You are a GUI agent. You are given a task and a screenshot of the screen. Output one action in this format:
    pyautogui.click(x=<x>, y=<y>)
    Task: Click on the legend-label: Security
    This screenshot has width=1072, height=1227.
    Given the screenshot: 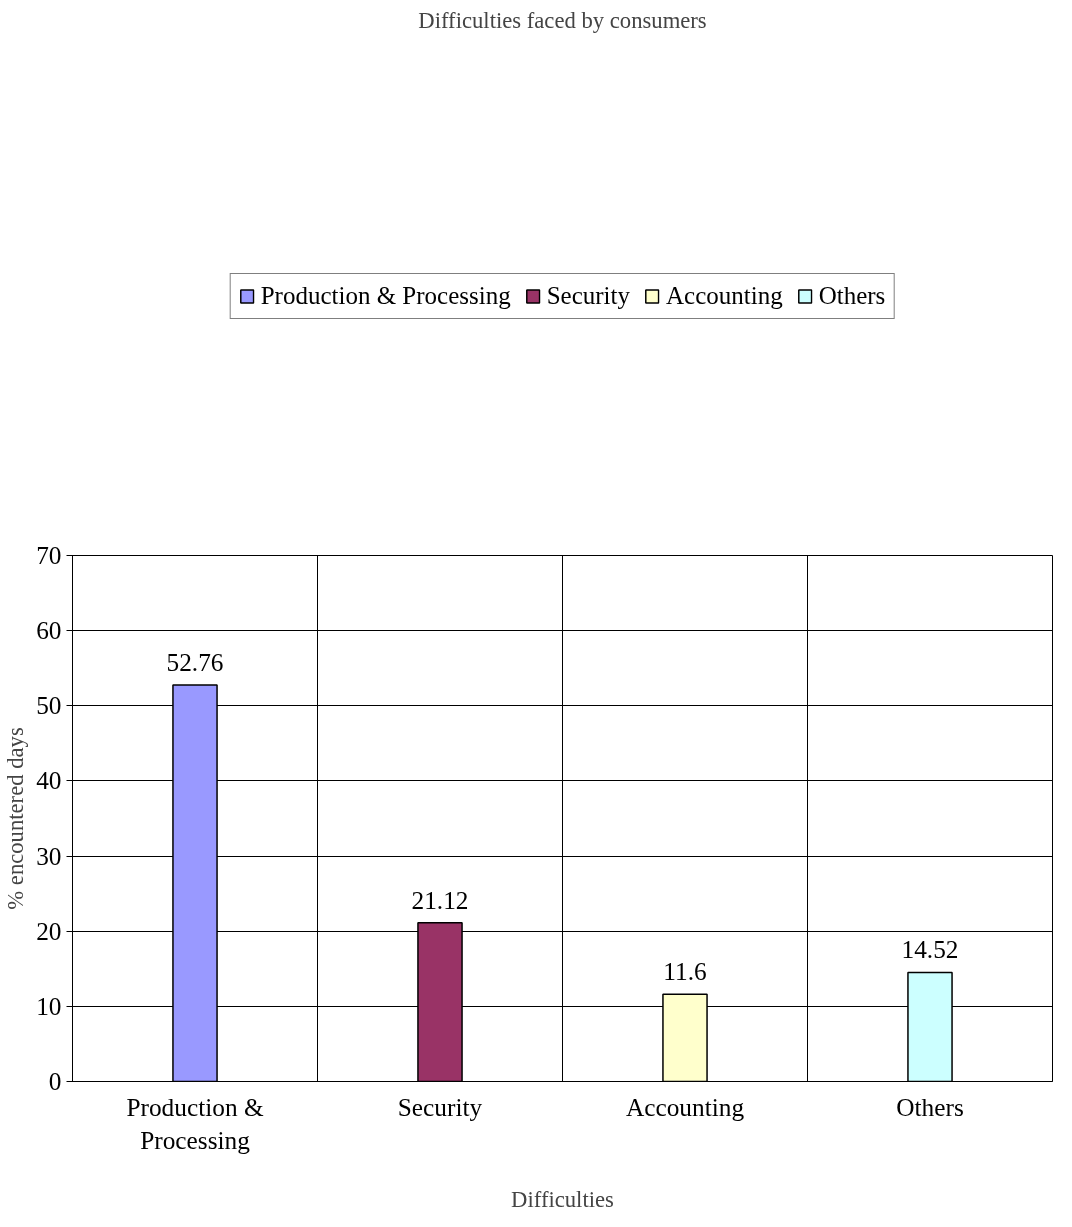 What is the action you would take?
    pyautogui.click(x=588, y=296)
    